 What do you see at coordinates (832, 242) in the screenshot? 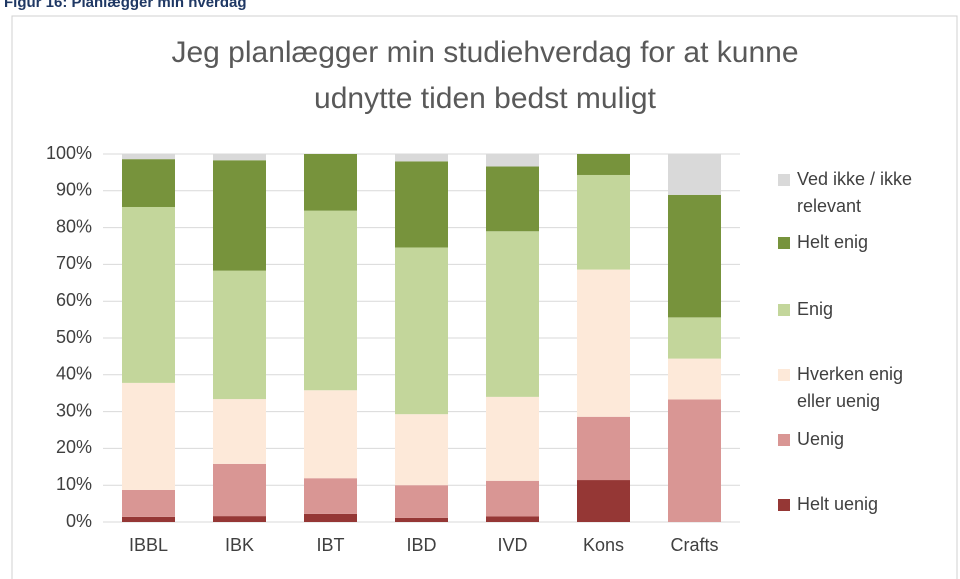
I see `legend-label: Helt enig` at bounding box center [832, 242].